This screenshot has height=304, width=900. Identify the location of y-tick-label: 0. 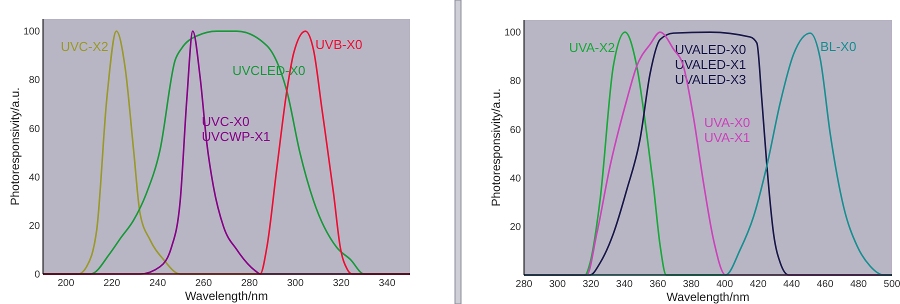
(37, 275).